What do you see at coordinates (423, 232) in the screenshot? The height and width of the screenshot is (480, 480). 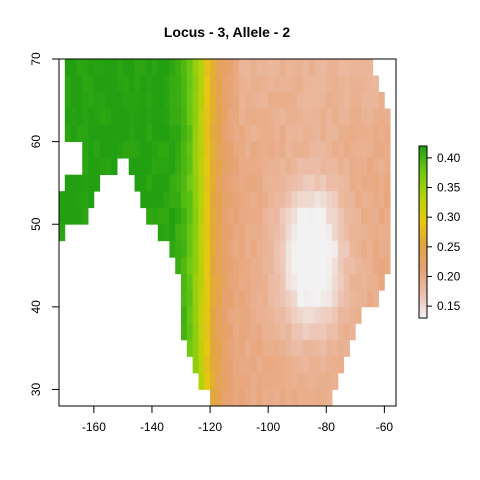 I see `legend-gradient-bar` at bounding box center [423, 232].